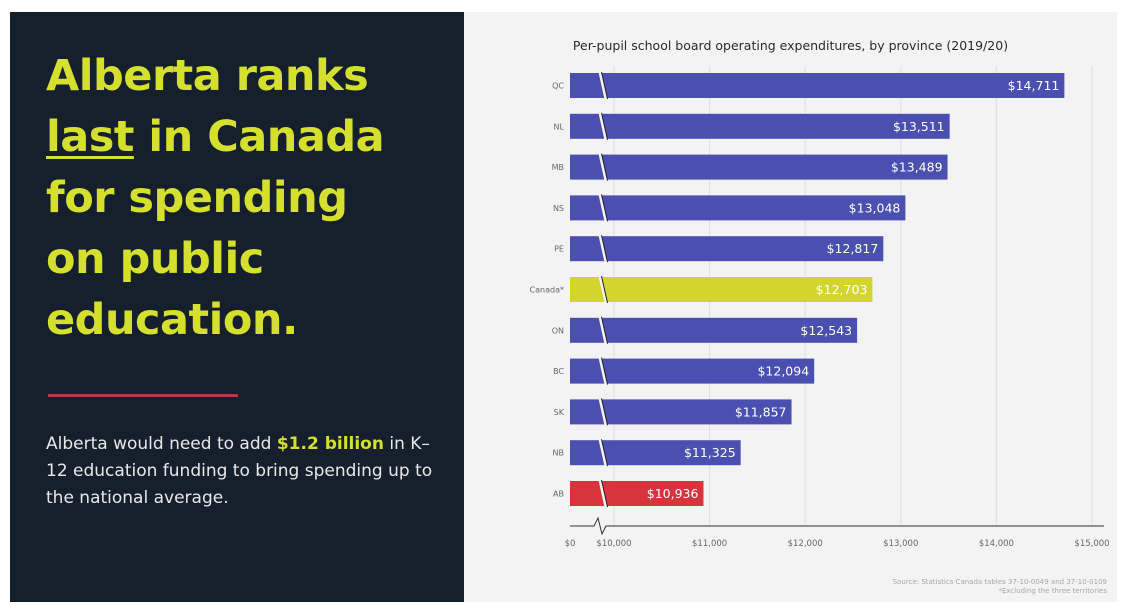 The width and height of the screenshot is (1125, 603). I want to click on x-tick-label: $10,000, so click(613, 544).